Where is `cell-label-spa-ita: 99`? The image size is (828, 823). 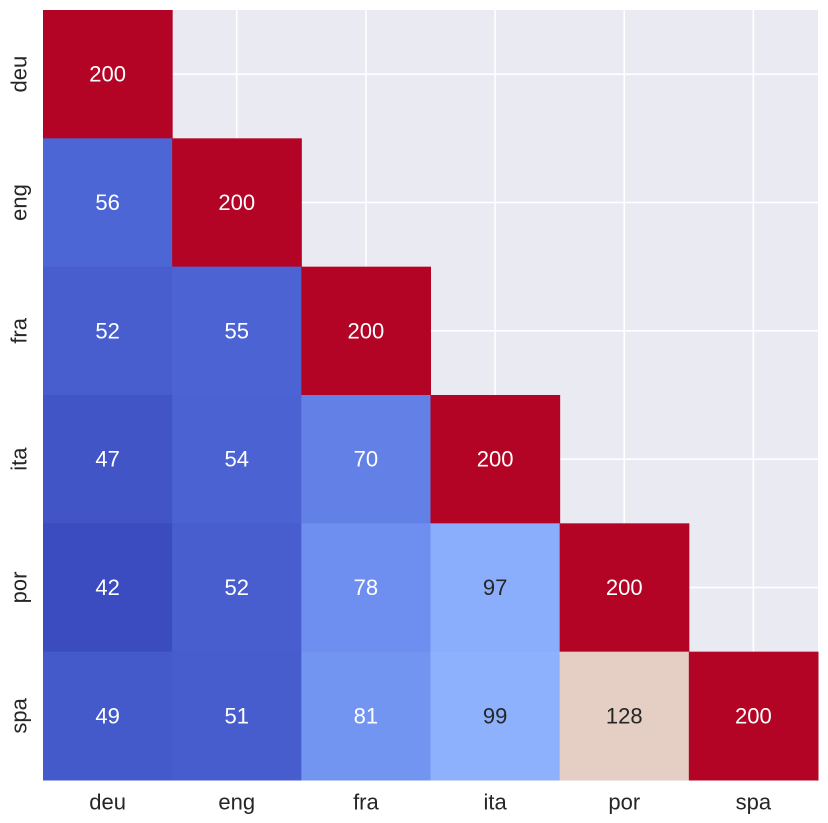 cell-label-spa-ita: 99 is located at coordinates (495, 715).